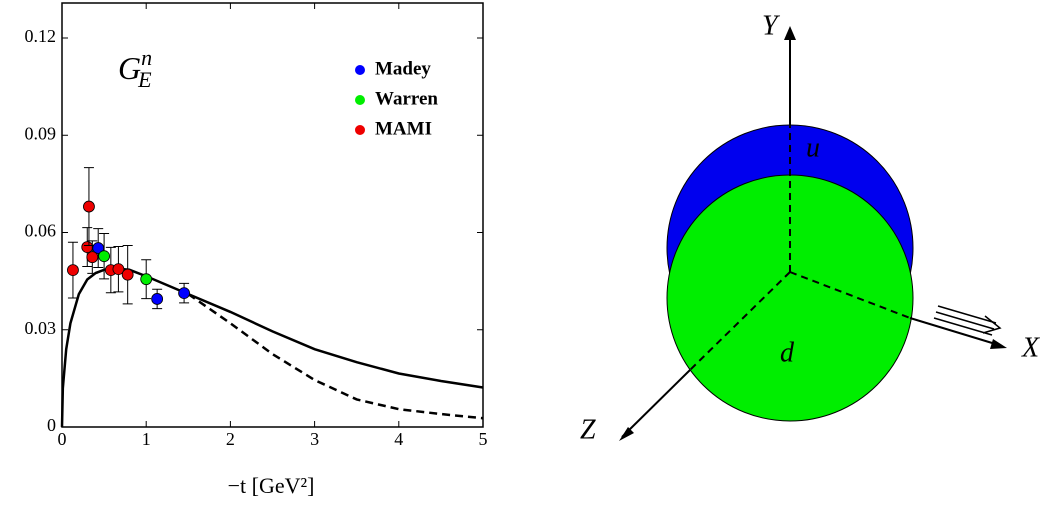 The width and height of the screenshot is (1055, 509). Describe the element at coordinates (62, 439) in the screenshot. I see `x-tick-label: 0` at that location.